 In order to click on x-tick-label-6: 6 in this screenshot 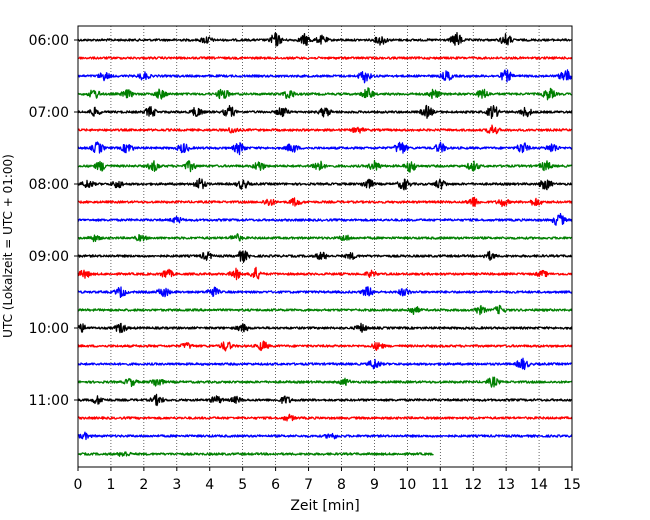, I will do `click(275, 485)`.